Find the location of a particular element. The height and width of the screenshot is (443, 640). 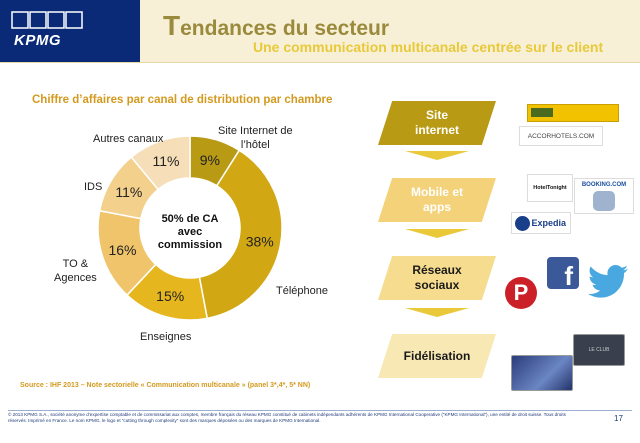

donut-value-label-4: 11% is located at coordinates (128, 192).